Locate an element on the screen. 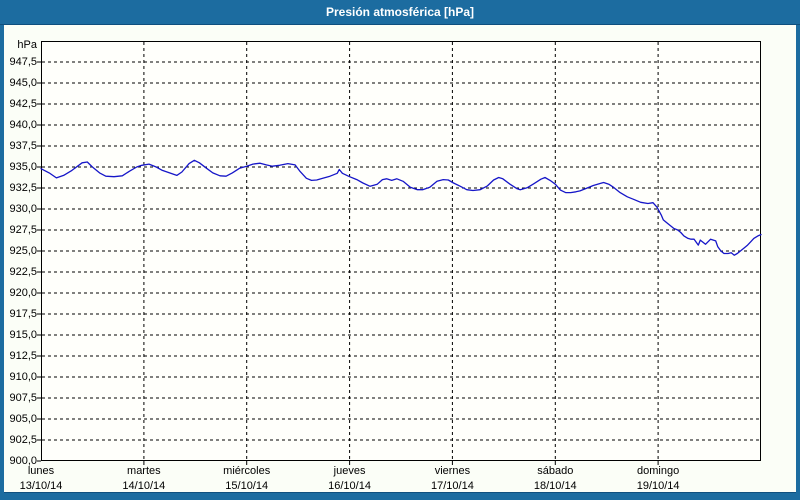 This screenshot has height=500, width=800. y-tick-label: 915,0 is located at coordinates (23, 335).